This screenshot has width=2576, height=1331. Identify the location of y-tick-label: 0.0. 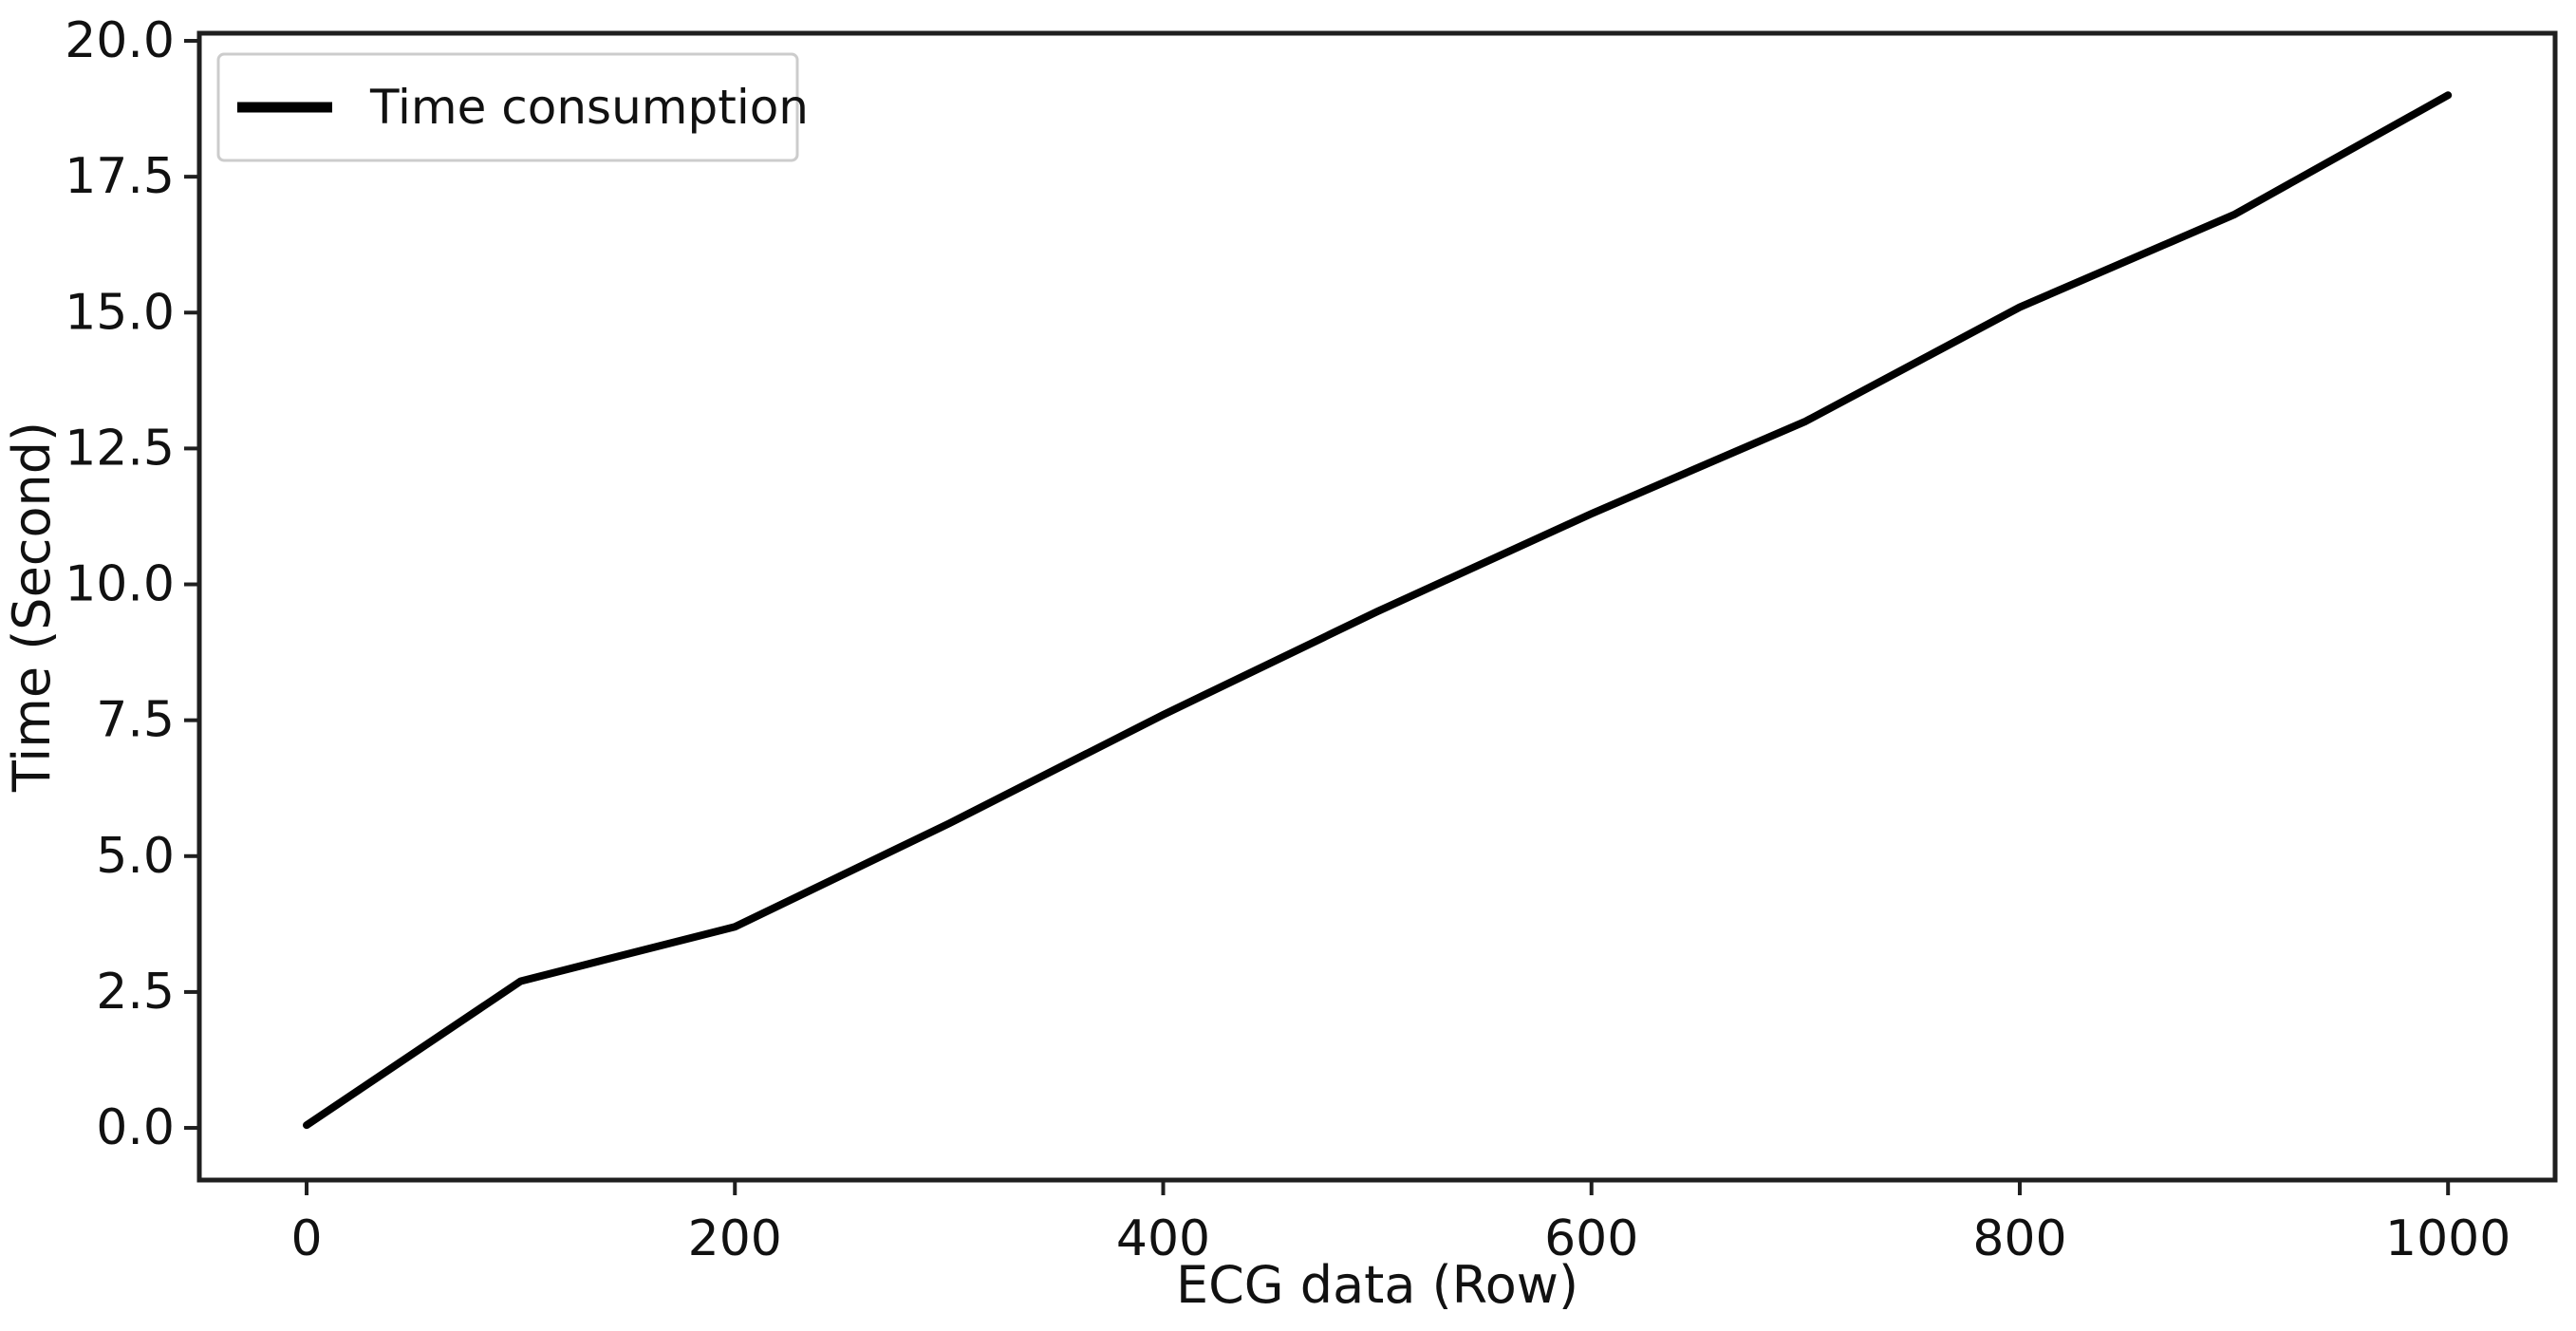
(136, 1127).